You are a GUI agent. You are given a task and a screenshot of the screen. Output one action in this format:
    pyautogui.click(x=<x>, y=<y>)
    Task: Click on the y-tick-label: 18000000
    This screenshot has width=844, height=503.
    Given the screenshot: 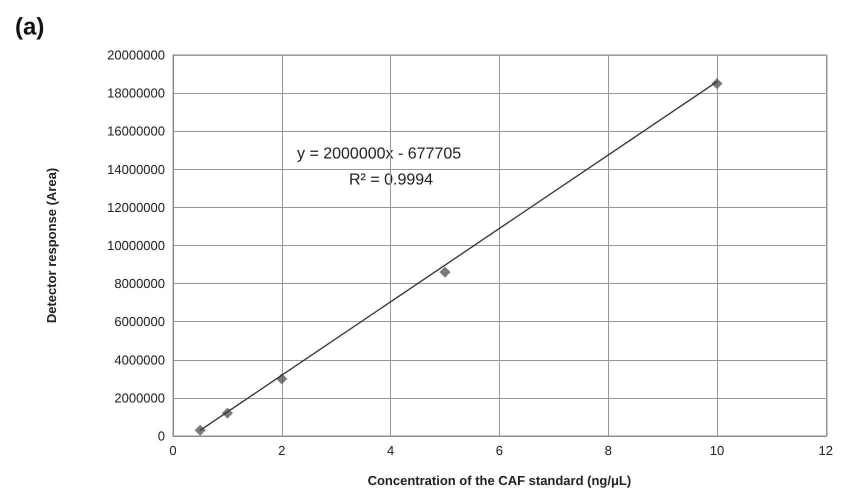 What is the action you would take?
    pyautogui.click(x=136, y=93)
    